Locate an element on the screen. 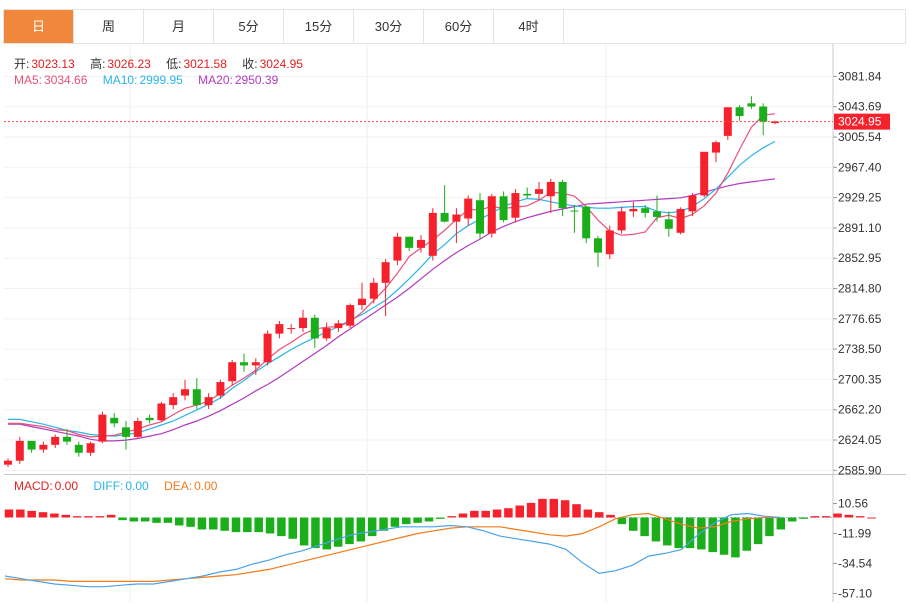  tab-15min: 15分 is located at coordinates (319, 26).